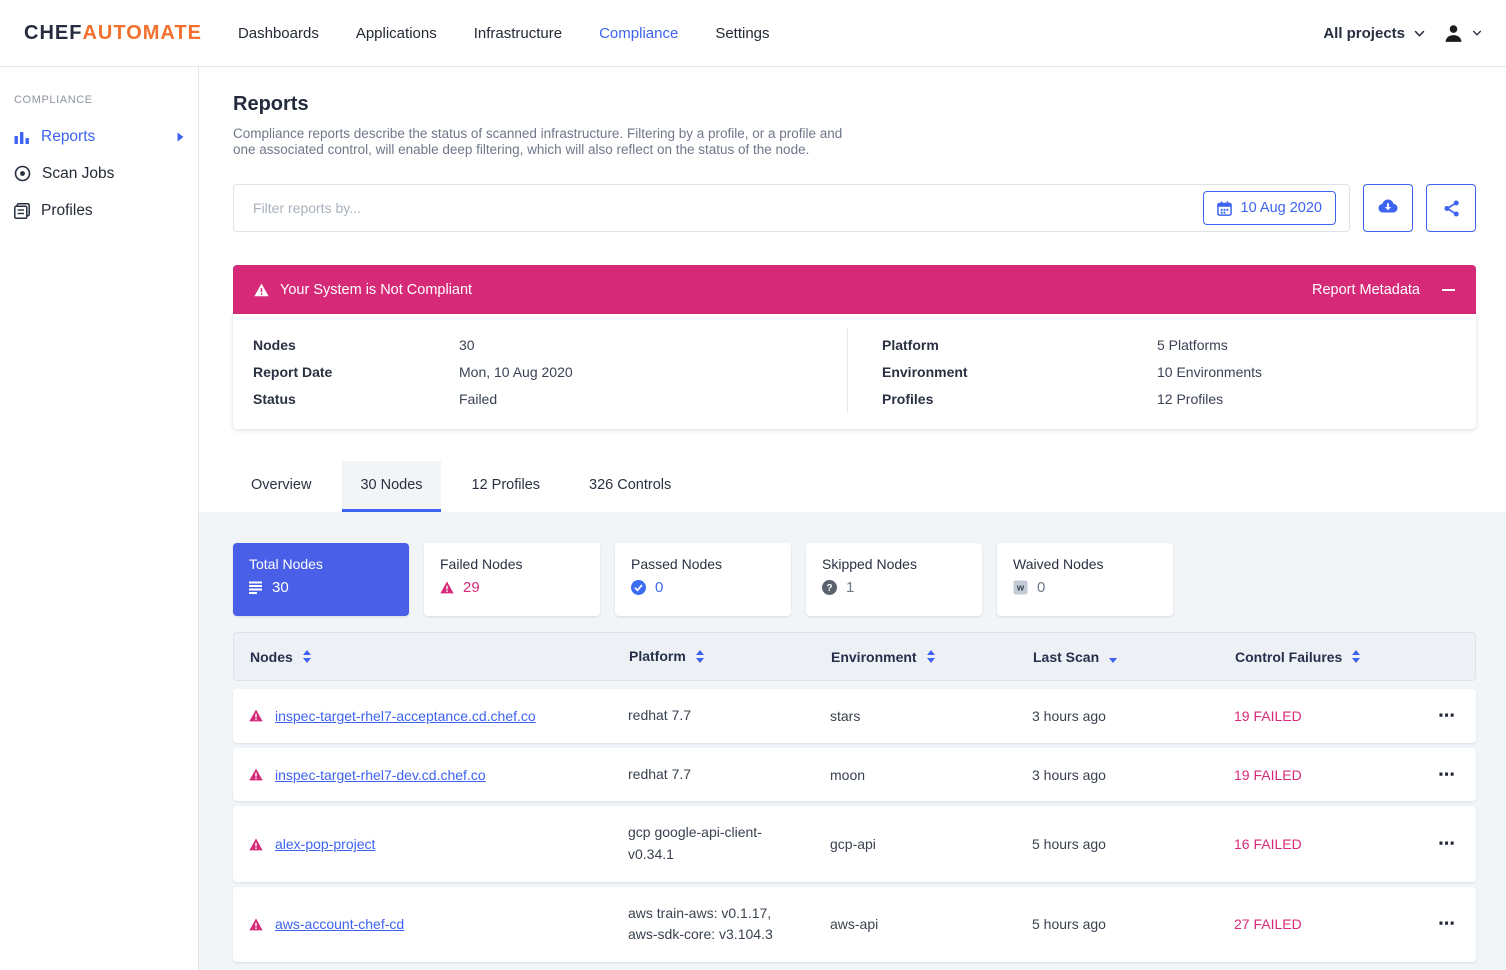 This screenshot has height=970, width=1506. What do you see at coordinates (639, 33) in the screenshot?
I see `nav-compliance: Compliance` at bounding box center [639, 33].